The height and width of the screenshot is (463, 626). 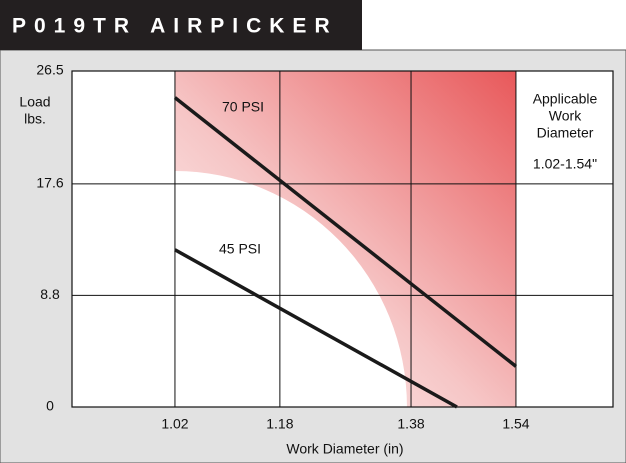 I want to click on y-axis-label: lbs., so click(x=35, y=119).